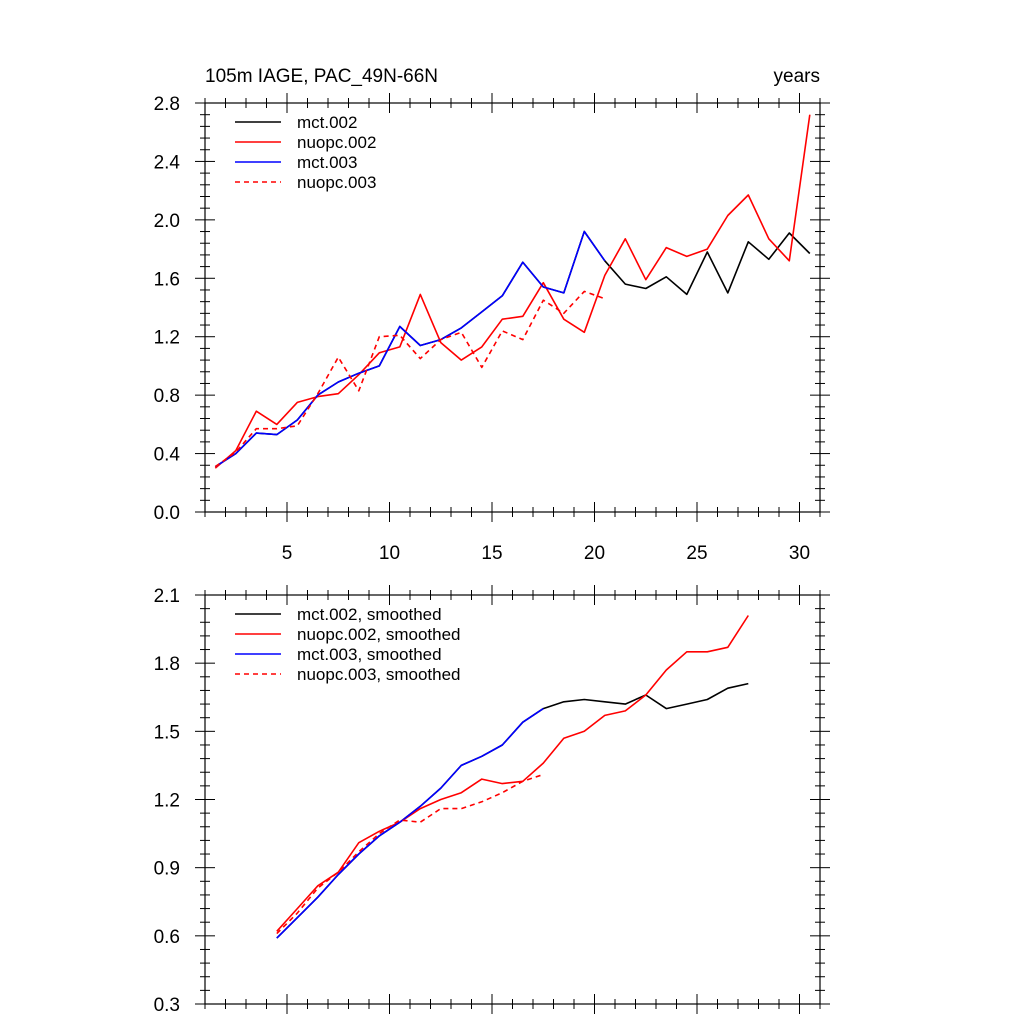 The width and height of the screenshot is (1024, 1024). What do you see at coordinates (167, 937) in the screenshot?
I see `y-tick-label: 0.6` at bounding box center [167, 937].